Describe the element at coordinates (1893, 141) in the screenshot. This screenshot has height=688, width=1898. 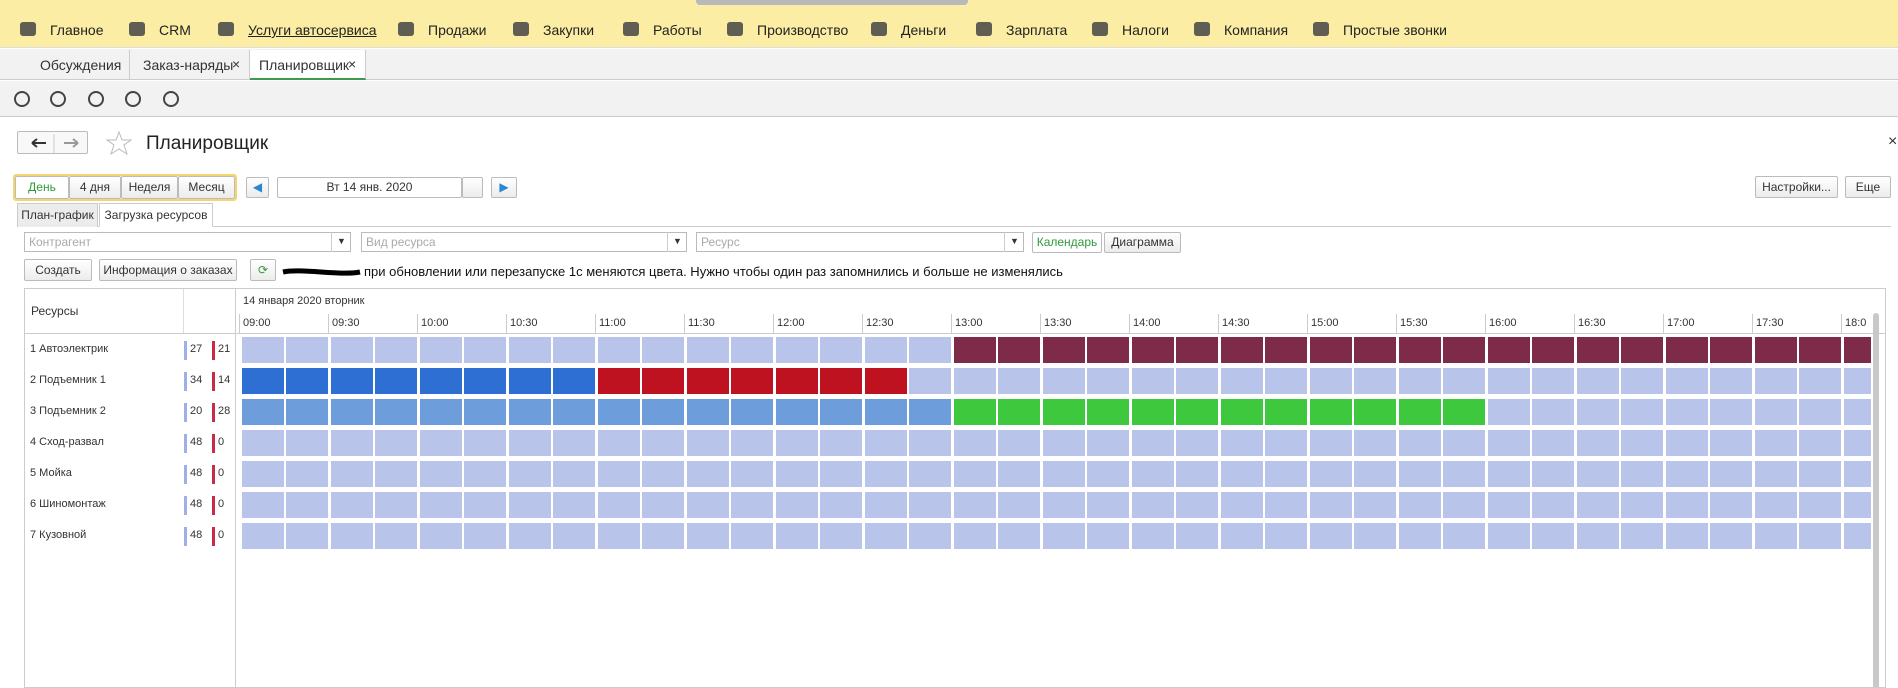
I see `close-button: ×` at that location.